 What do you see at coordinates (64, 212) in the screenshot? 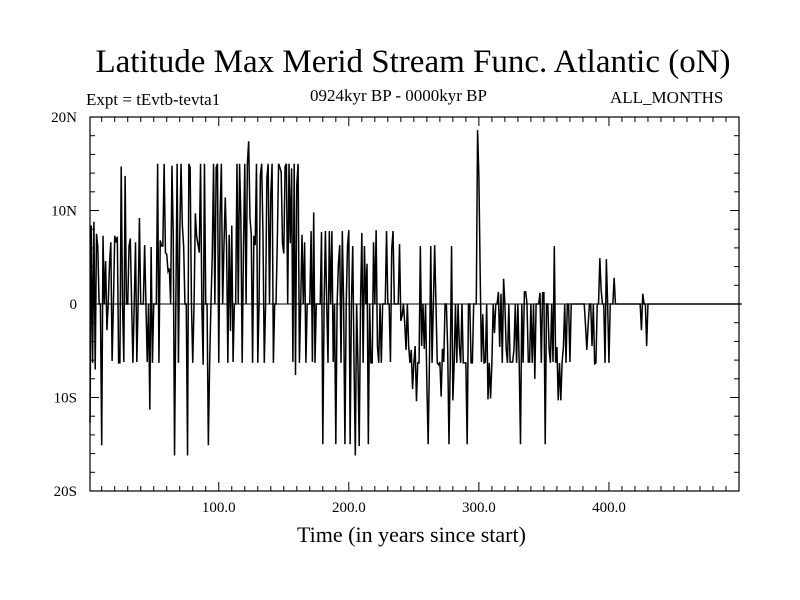
I see `y-tick-label: 10N` at bounding box center [64, 212].